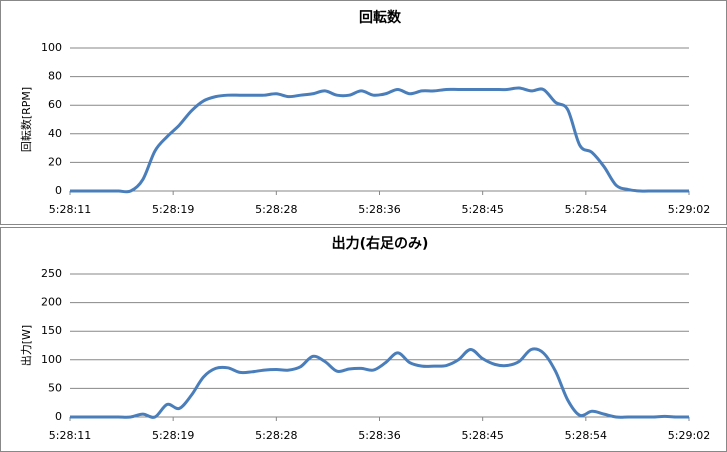 This screenshot has width=727, height=452. I want to click on chart-title: 出力(右足のみ), so click(380, 243).